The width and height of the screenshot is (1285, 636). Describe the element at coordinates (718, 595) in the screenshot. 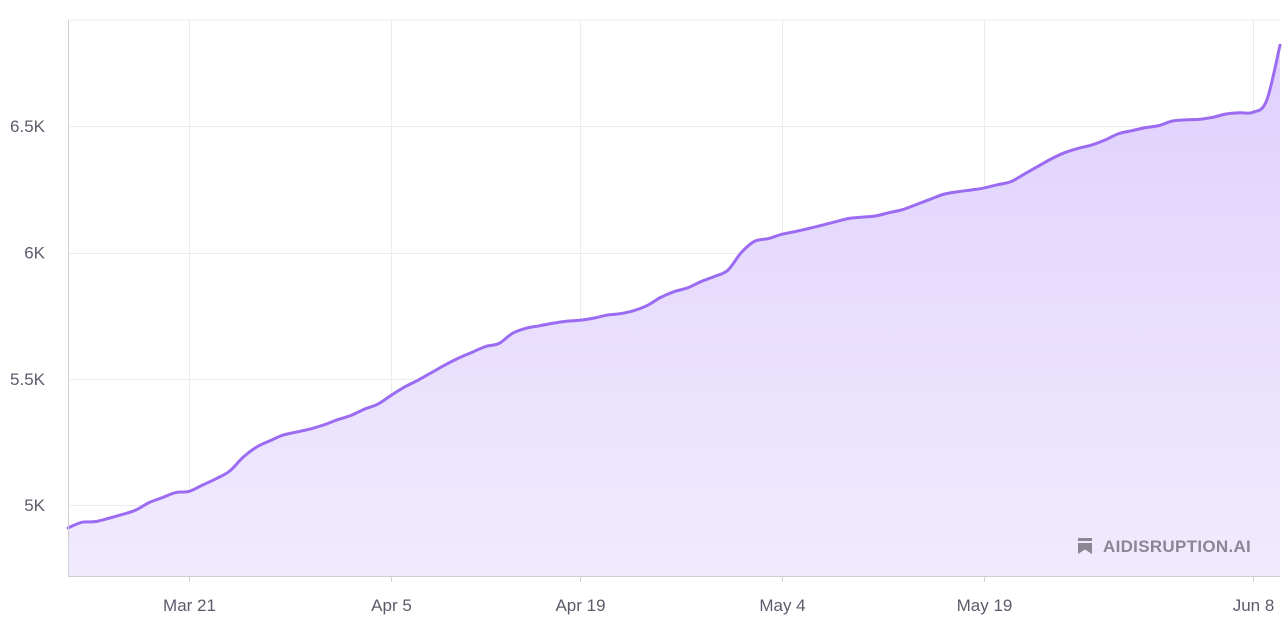

I see `x-axis-ticks: Mar 21 Apr 5 Apr 19 May 4 May 19 Jun 8` at that location.